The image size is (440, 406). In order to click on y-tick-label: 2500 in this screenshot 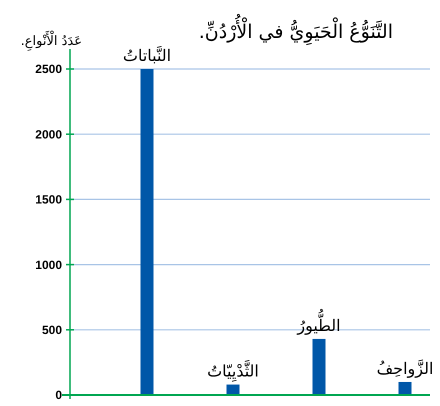, I will do `click(48, 69)`.